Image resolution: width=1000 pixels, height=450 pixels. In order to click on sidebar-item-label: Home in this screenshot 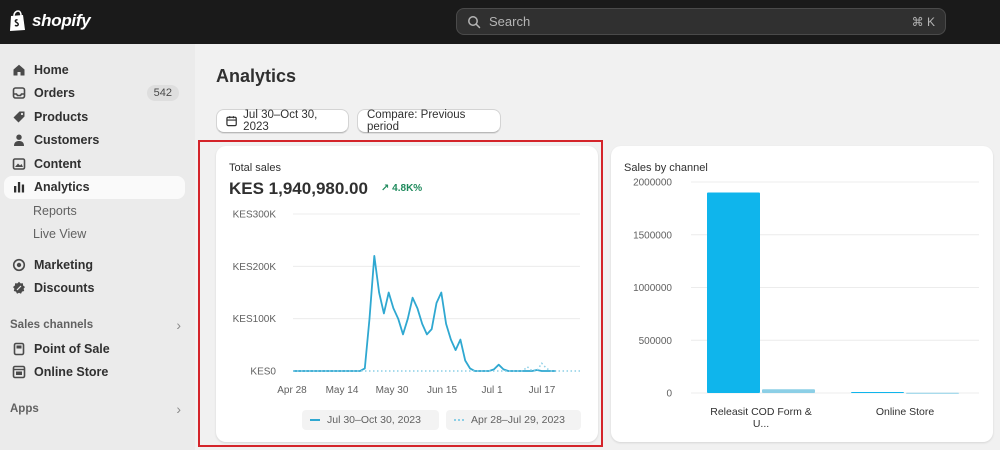, I will do `click(51, 69)`.